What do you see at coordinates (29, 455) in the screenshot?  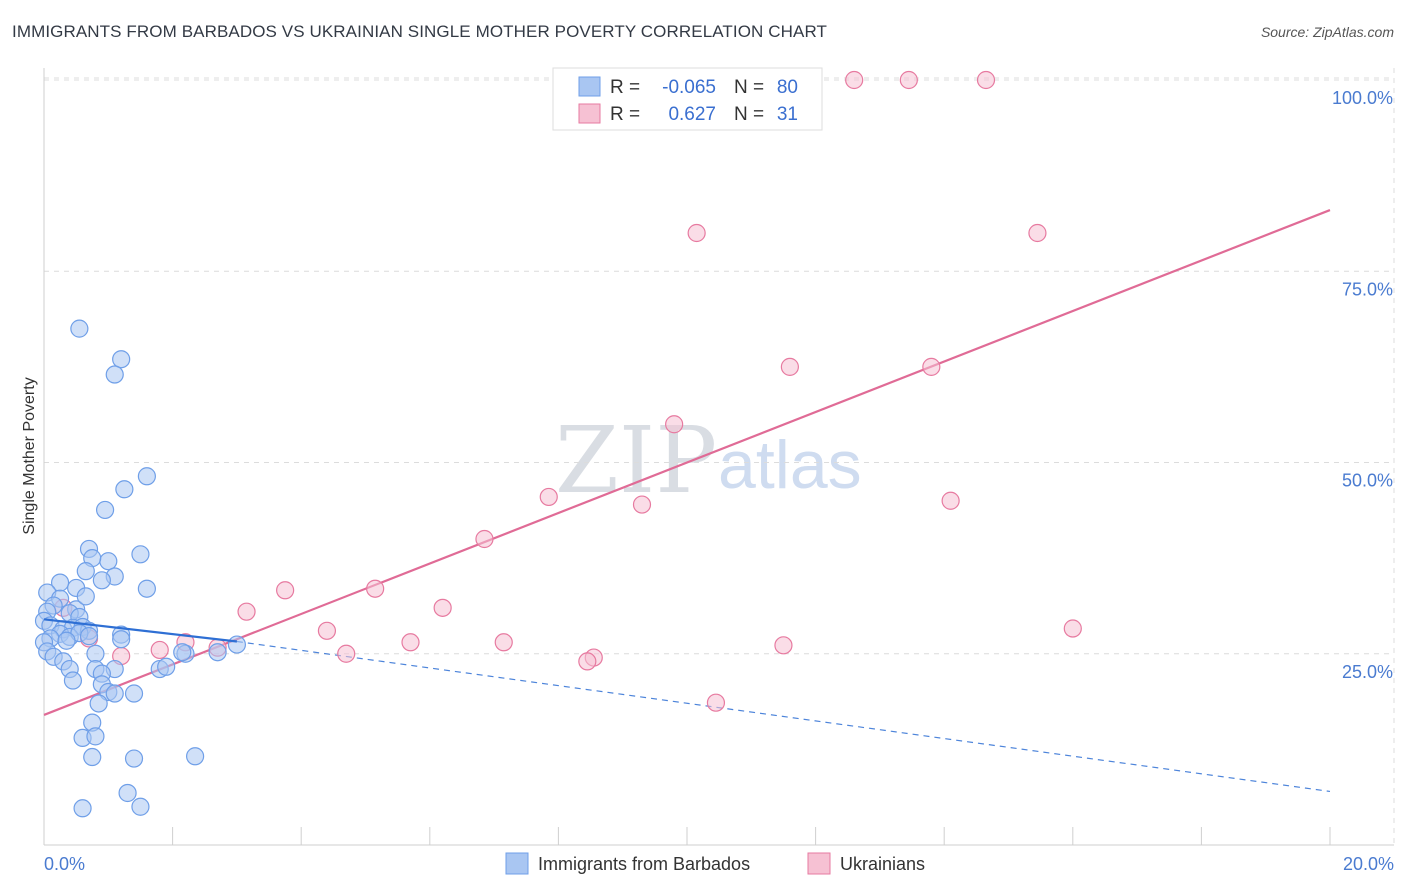 I see `y-axis-title: Single Mother Poverty` at bounding box center [29, 455].